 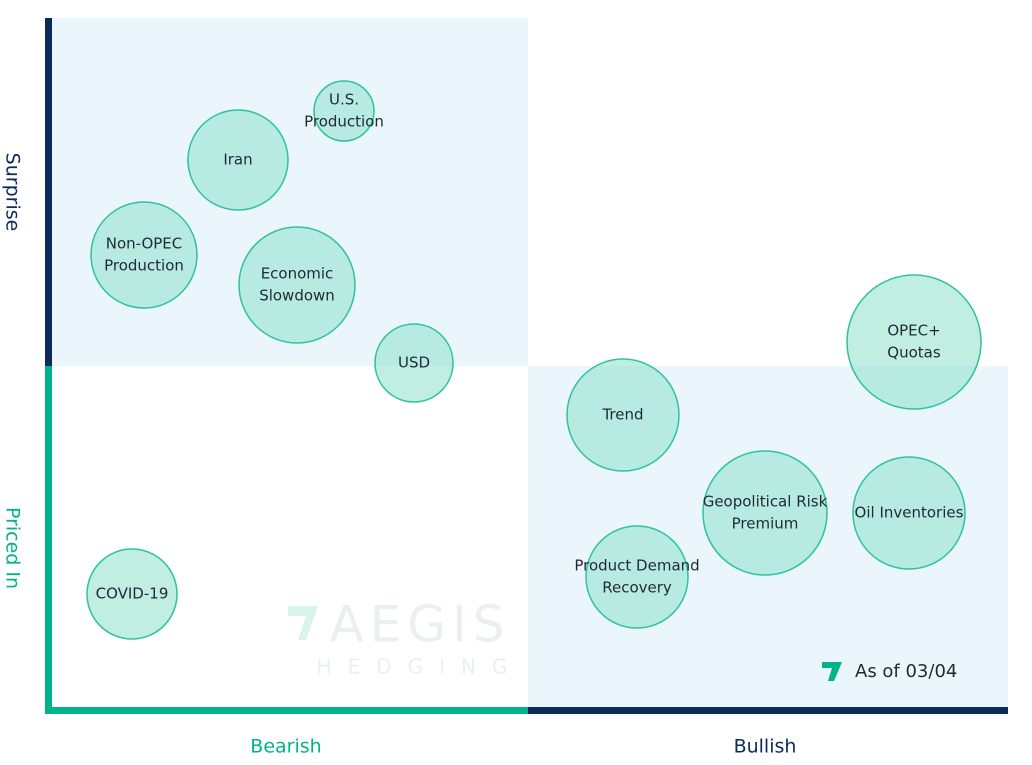 I want to click on watermark-logo, so click(x=303, y=623).